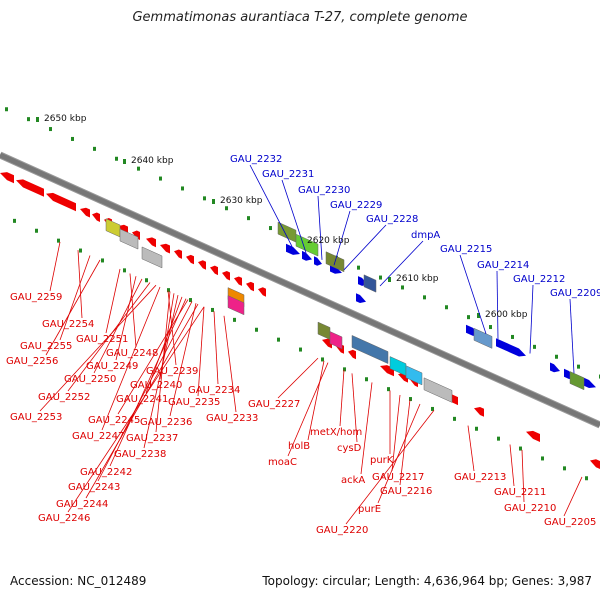 The image size is (600, 600). Describe the element at coordinates (480, 477) in the screenshot. I see `gene-label: GAU_2213` at that location.